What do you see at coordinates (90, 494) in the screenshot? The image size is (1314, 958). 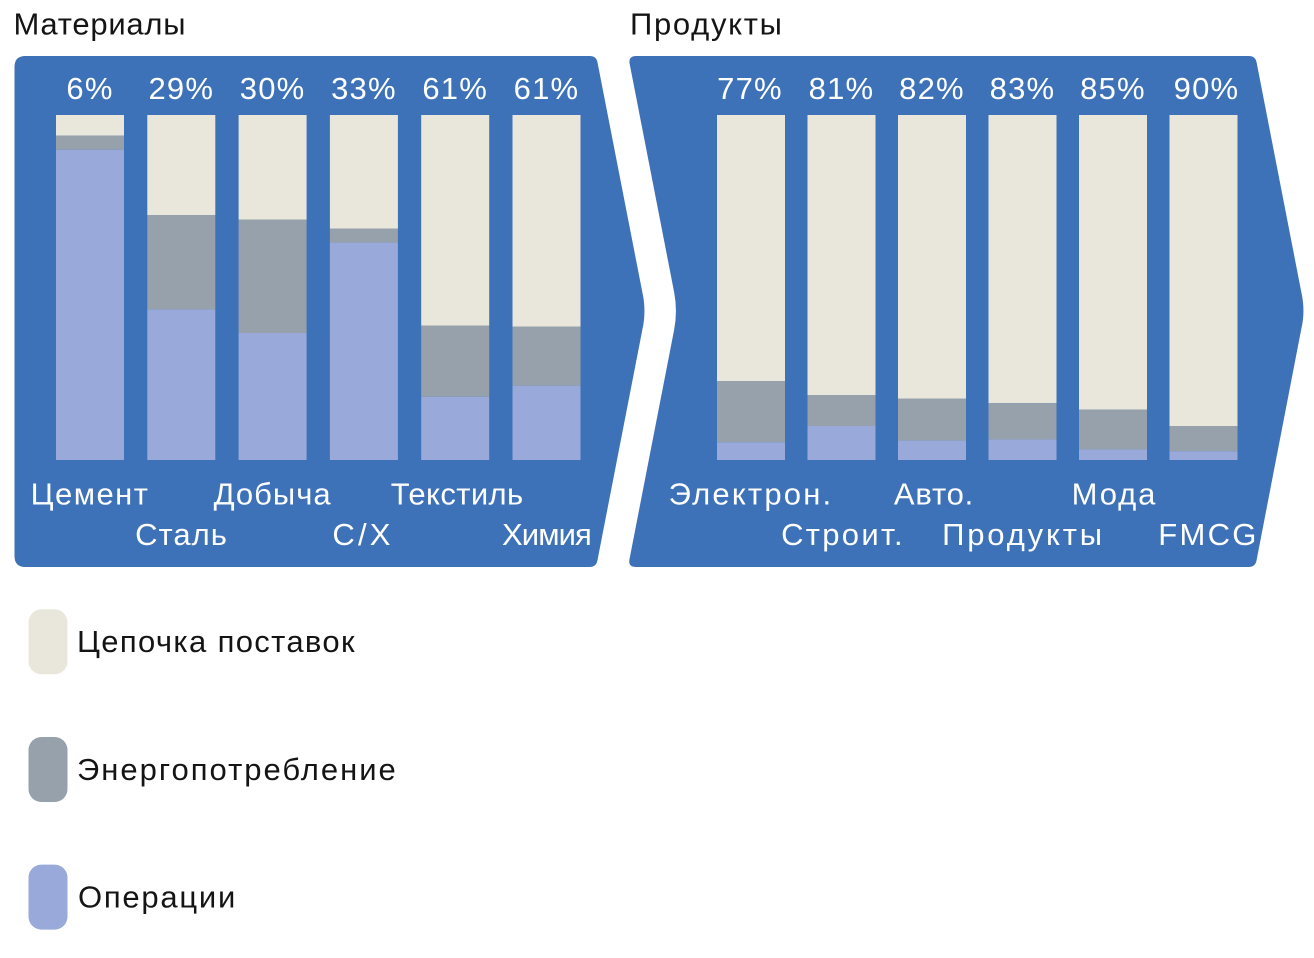 I see `svg-text: Цемент` at bounding box center [90, 494].